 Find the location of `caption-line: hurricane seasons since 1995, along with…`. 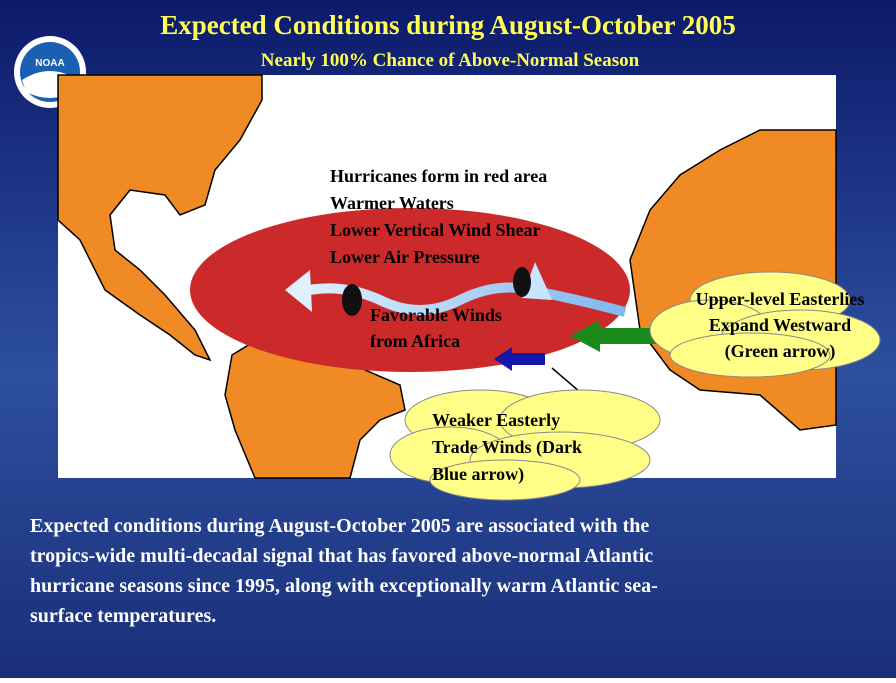

caption-line: hurricane seasons since 1995, along with… is located at coordinates (344, 586).